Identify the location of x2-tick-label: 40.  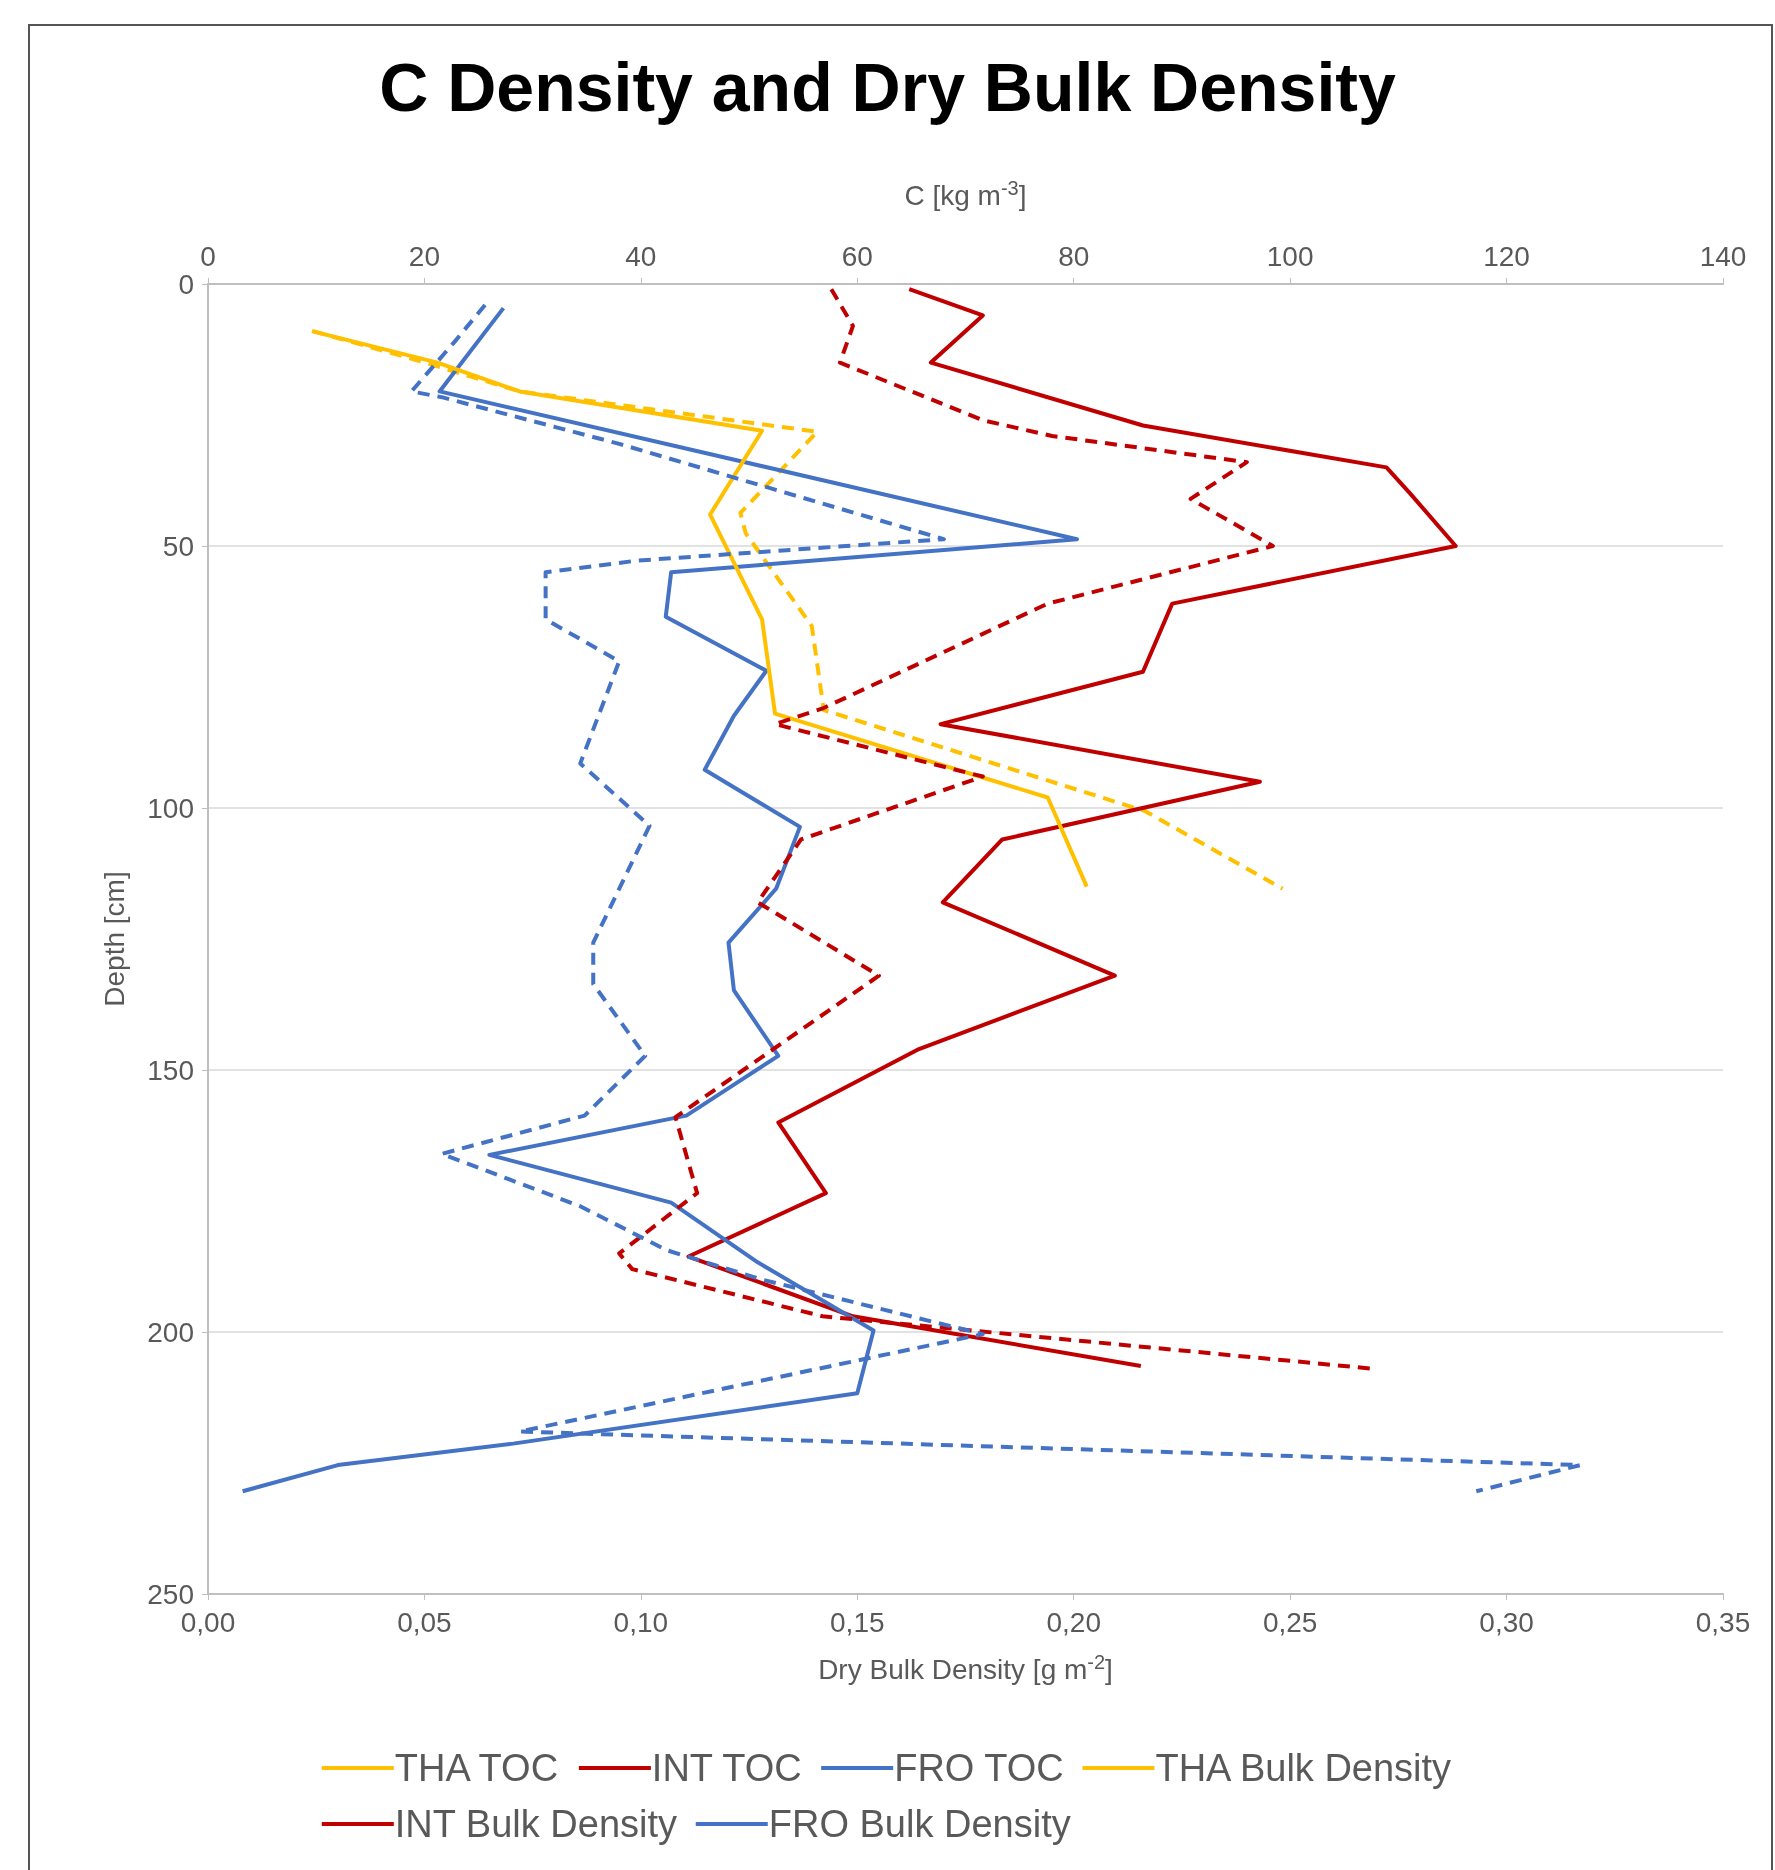
(641, 256).